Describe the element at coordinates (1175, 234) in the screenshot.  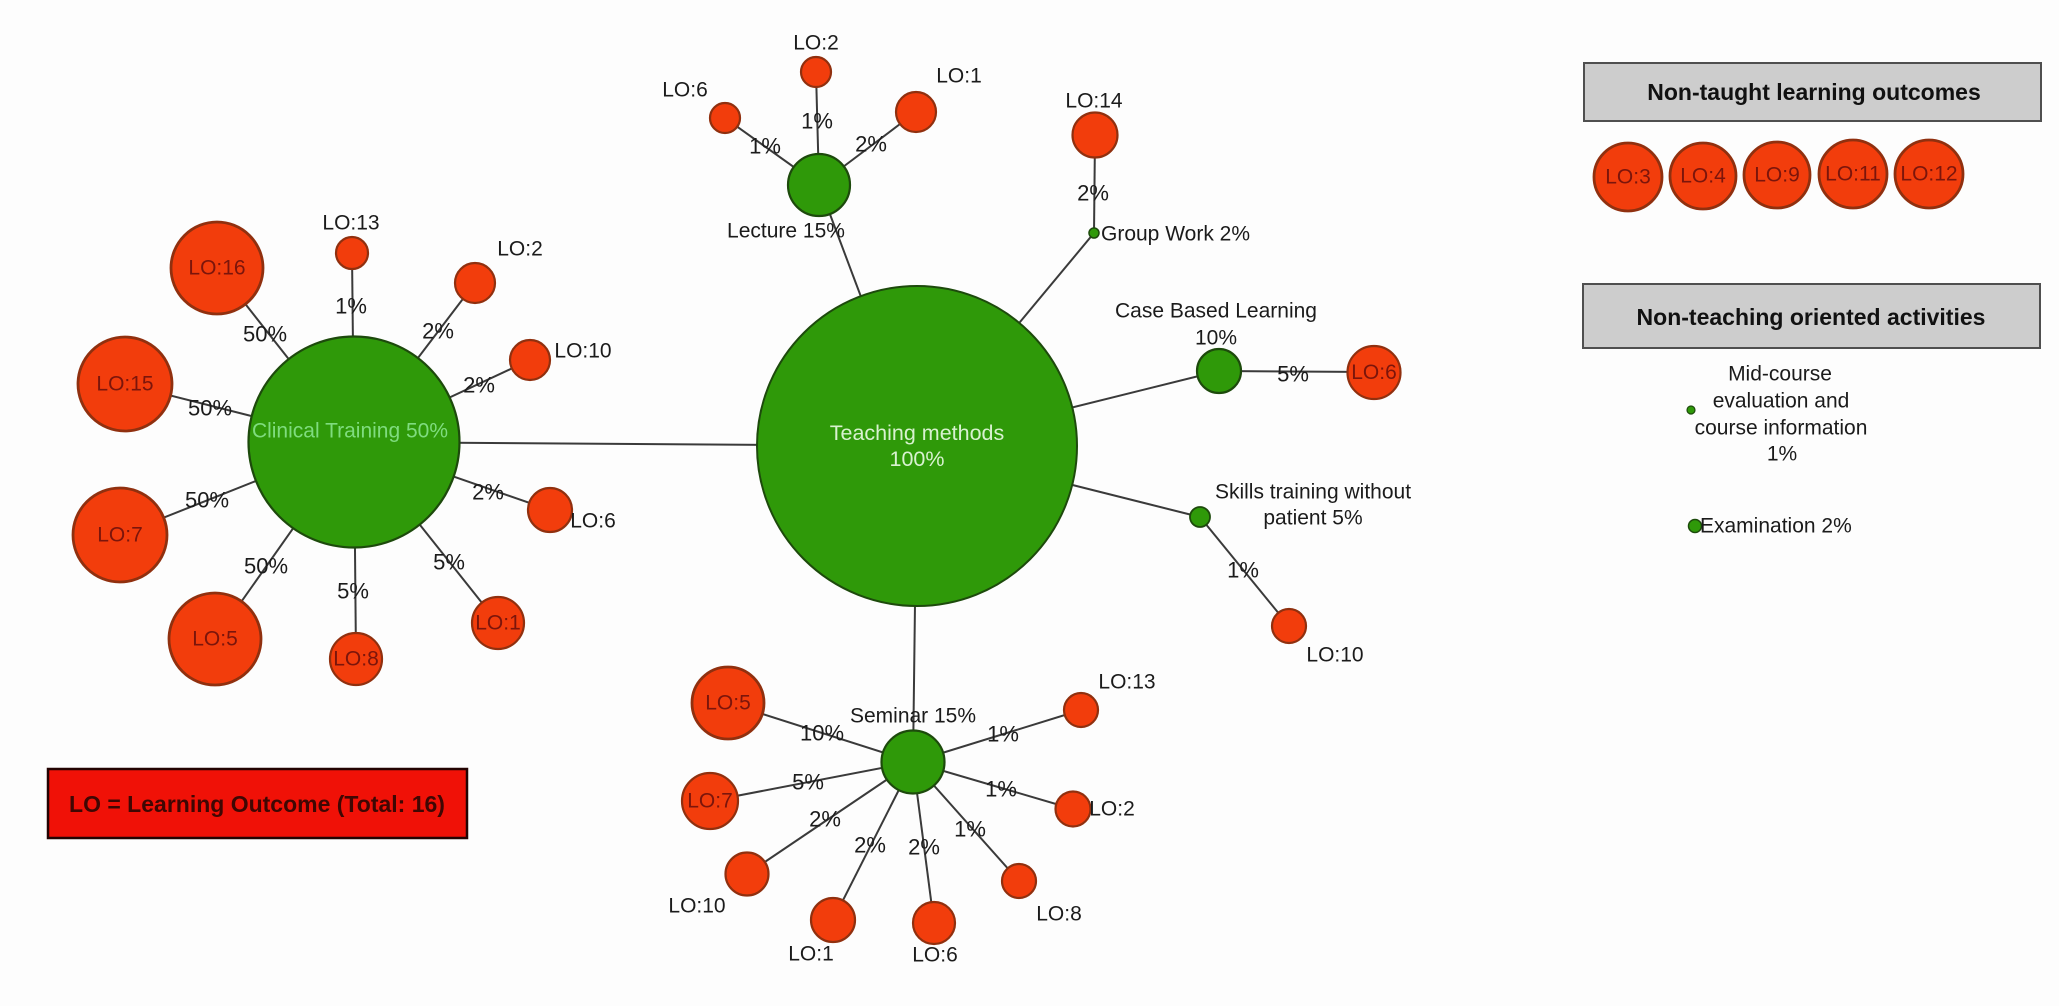
I see `svg-text: Group Work 2%` at that location.